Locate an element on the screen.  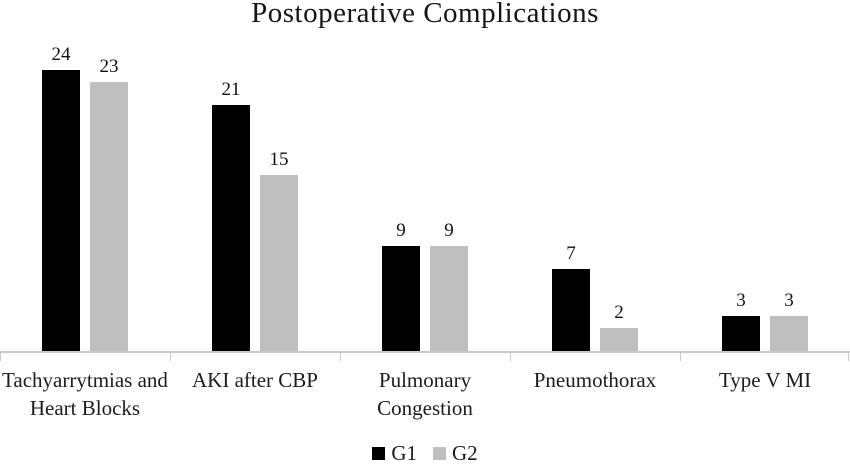
bar-g1: 24 is located at coordinates (61, 198).